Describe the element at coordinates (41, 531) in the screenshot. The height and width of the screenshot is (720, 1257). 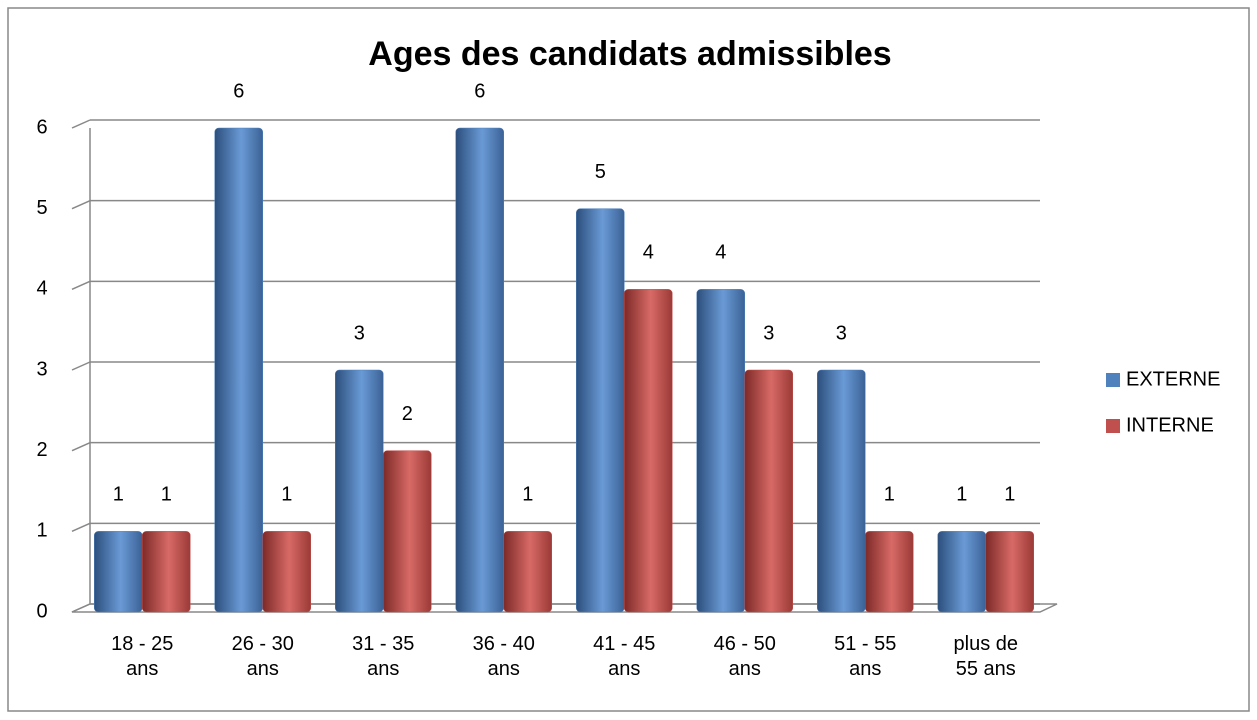
I see `y-tick-label: 1` at that location.